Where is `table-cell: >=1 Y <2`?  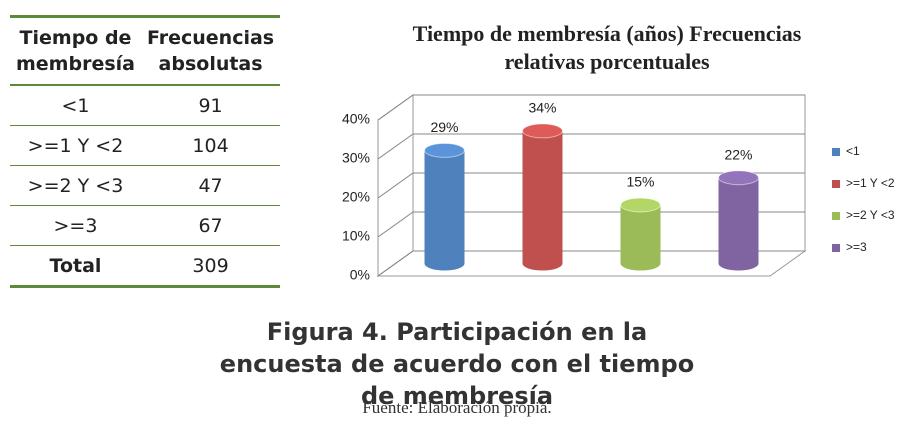
table-cell: >=1 Y <2 is located at coordinates (75, 145).